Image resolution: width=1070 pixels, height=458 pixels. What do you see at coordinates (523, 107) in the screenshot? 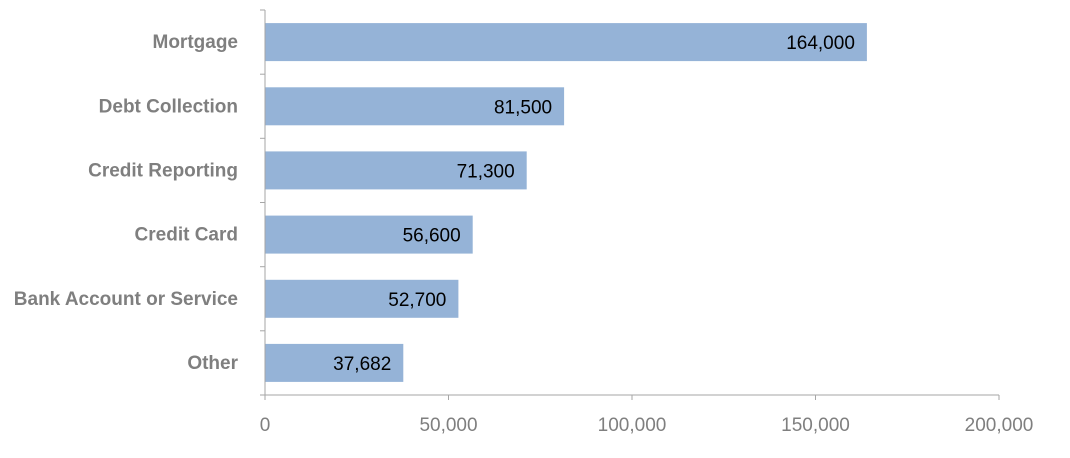
I see `data-label-1: 81,500` at bounding box center [523, 107].